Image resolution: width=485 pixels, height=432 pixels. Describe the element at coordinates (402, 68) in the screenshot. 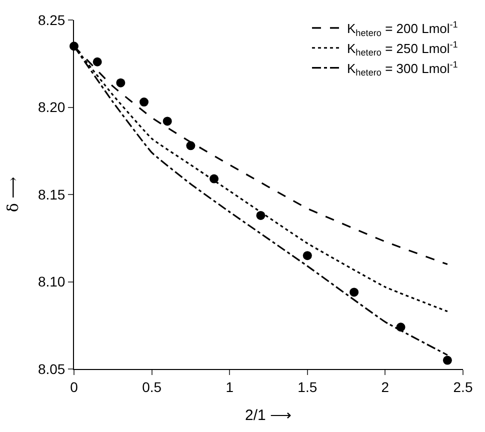

I see `legend-label: K$_{hetero}$ = 300 Lmol$^{-1}$` at that location.